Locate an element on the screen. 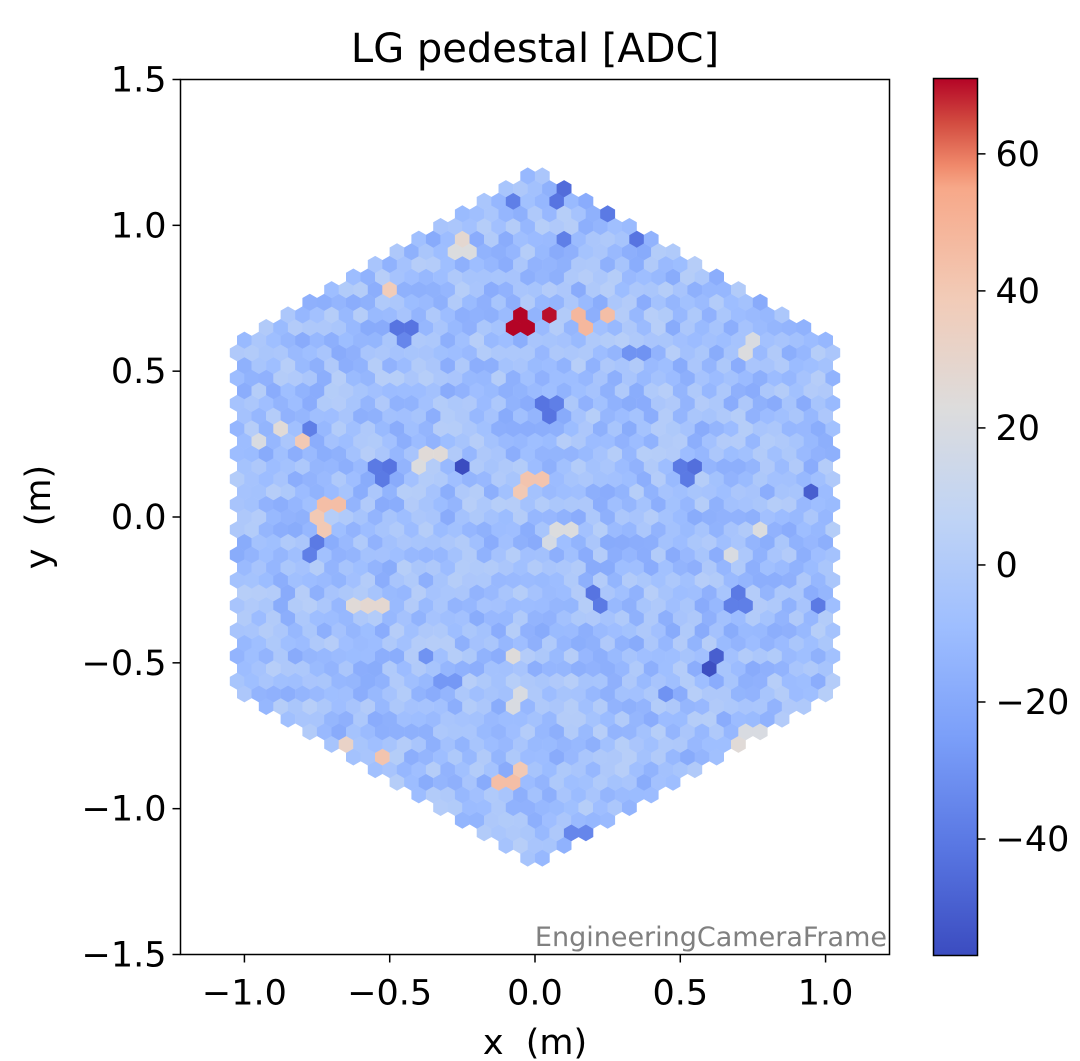  colorbar-tick-label: 60 is located at coordinates (1018, 155).